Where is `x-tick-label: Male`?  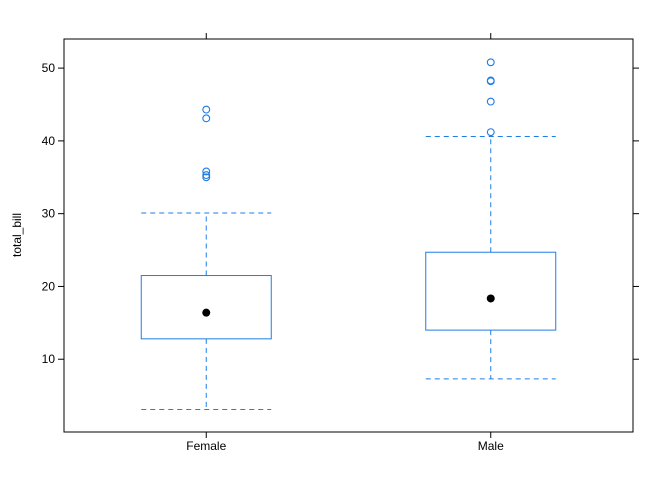 x-tick-label: Male is located at coordinates (491, 446).